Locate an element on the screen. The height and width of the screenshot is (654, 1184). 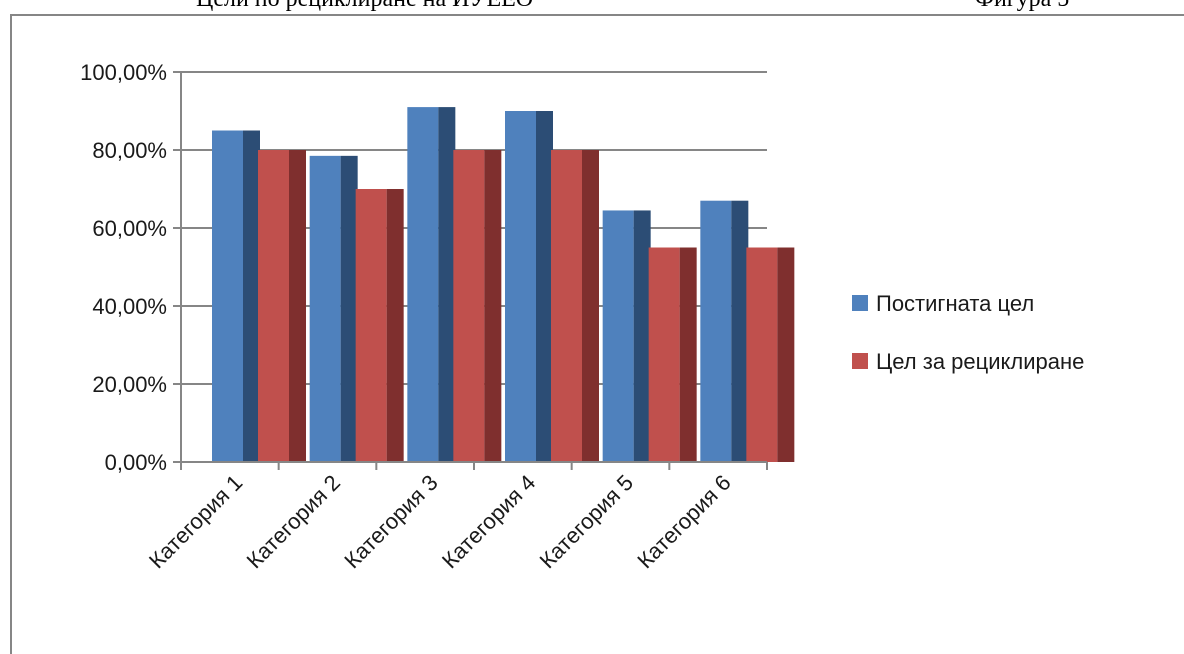
x-tick-label: Категория 1 is located at coordinates (195, 521).